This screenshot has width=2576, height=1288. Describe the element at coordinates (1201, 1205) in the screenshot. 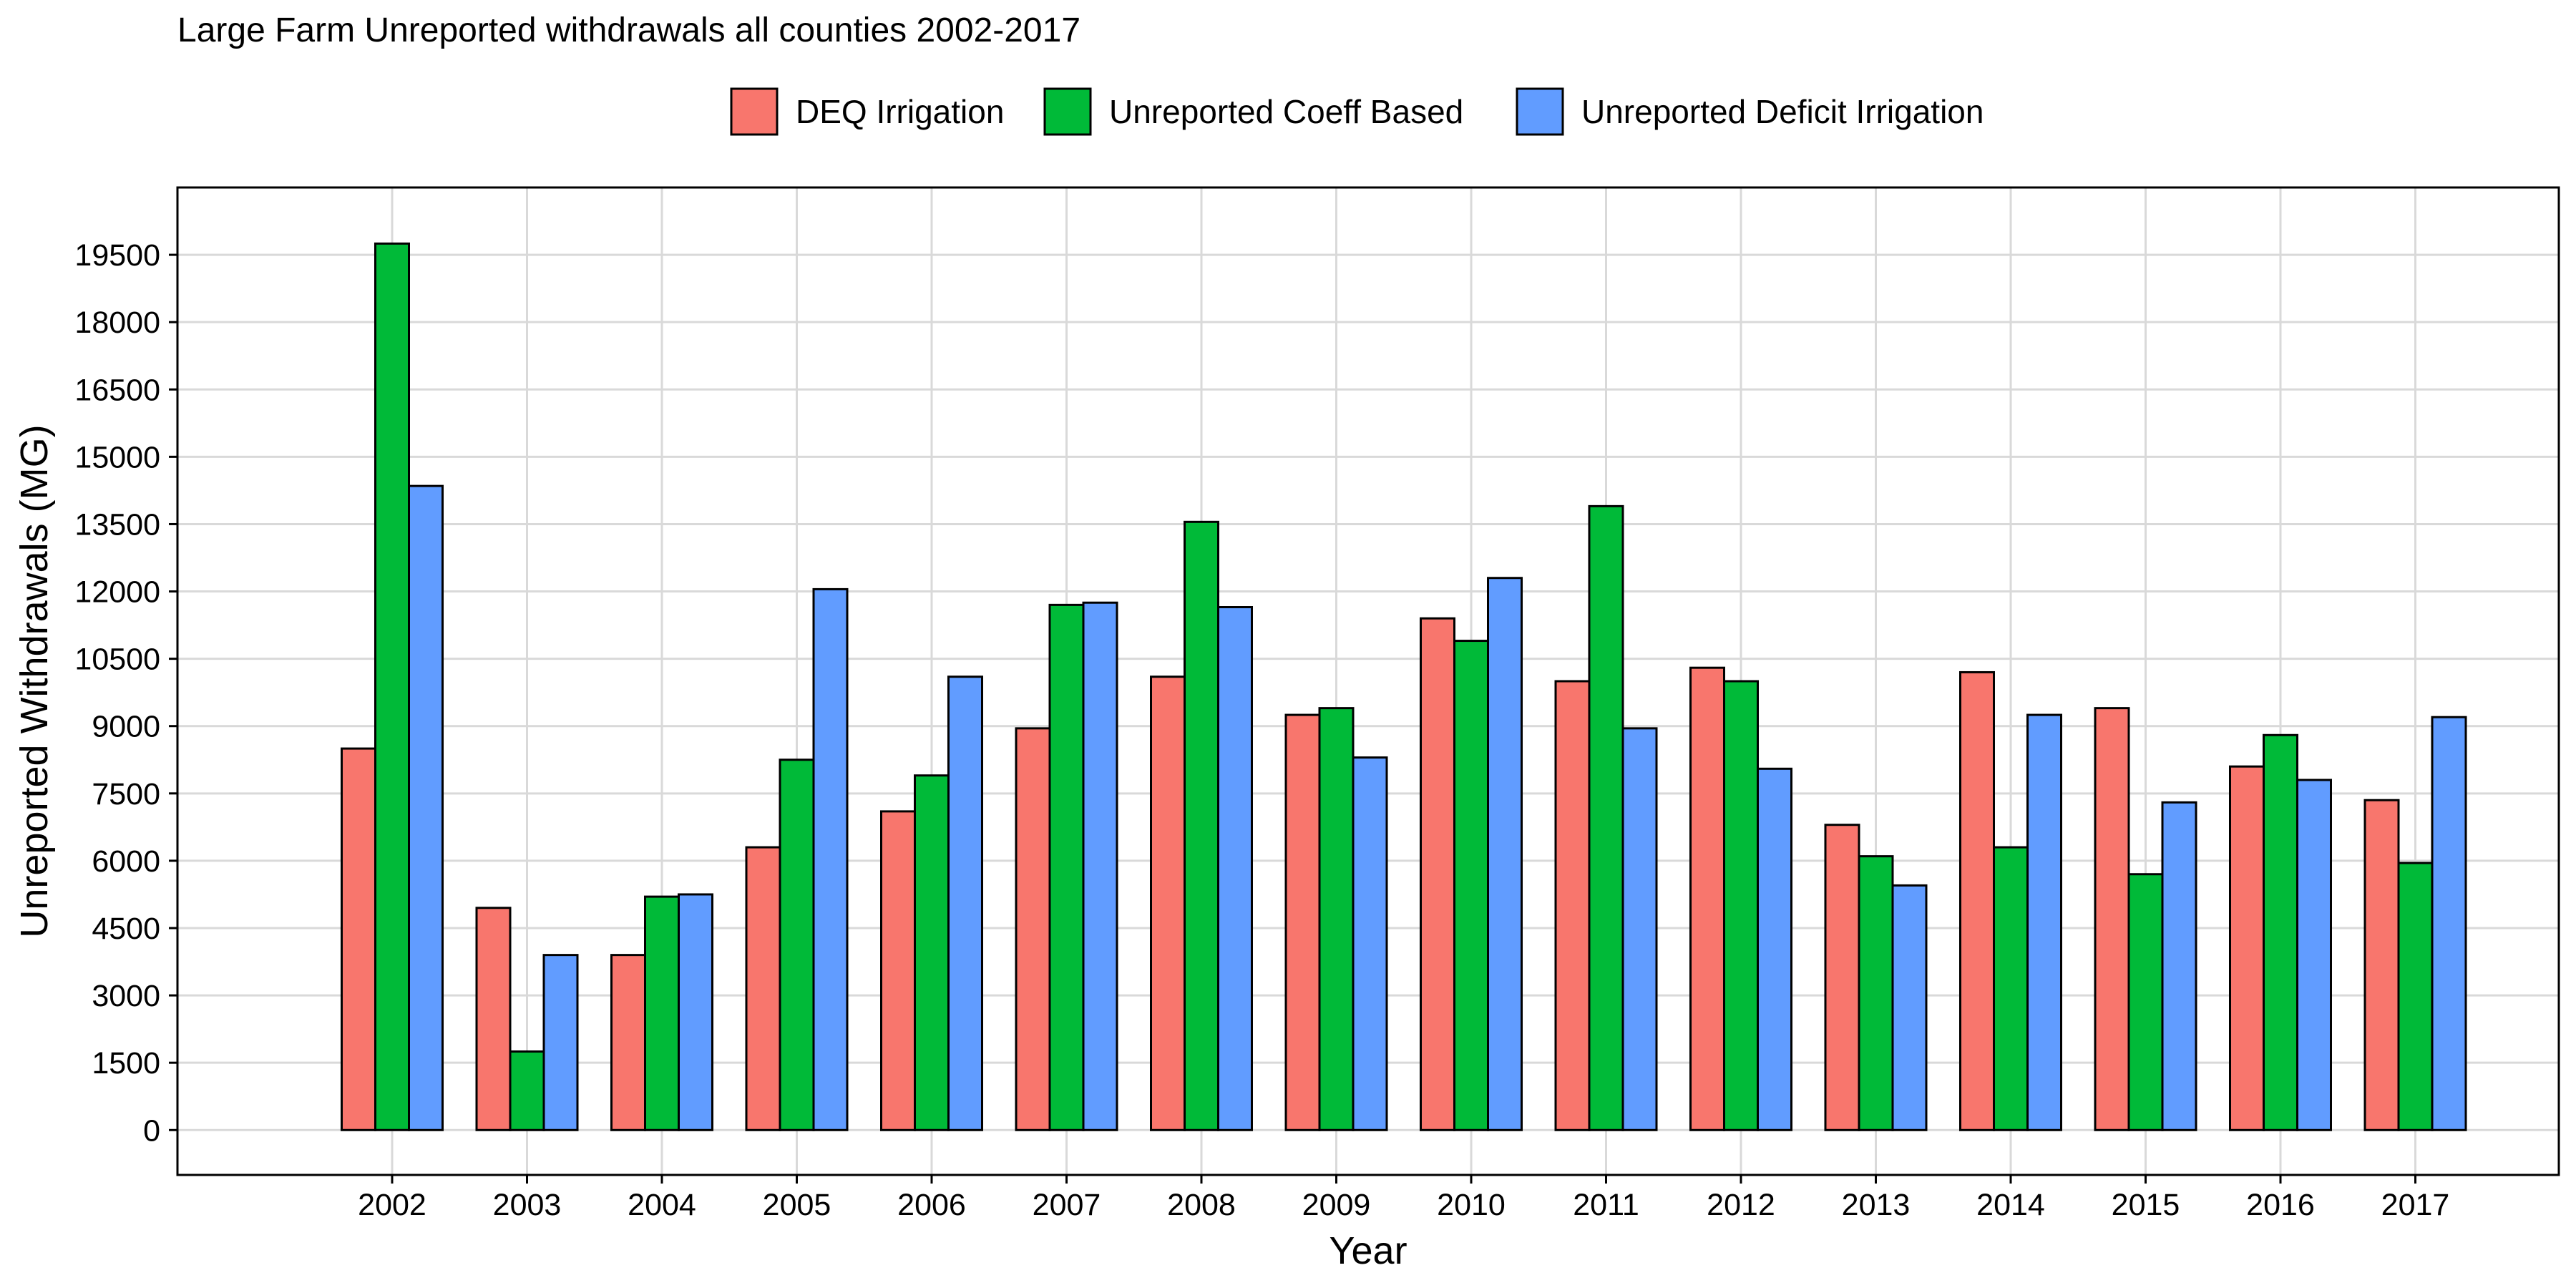

I see `x-tick-label: 2008` at that location.